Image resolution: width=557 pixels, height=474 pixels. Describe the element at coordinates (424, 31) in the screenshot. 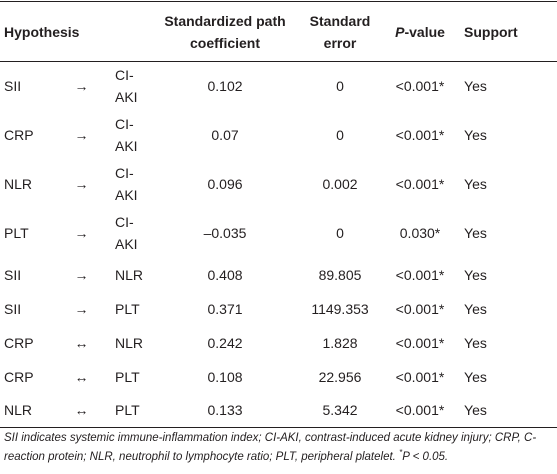

I see `p-text: -value` at that location.